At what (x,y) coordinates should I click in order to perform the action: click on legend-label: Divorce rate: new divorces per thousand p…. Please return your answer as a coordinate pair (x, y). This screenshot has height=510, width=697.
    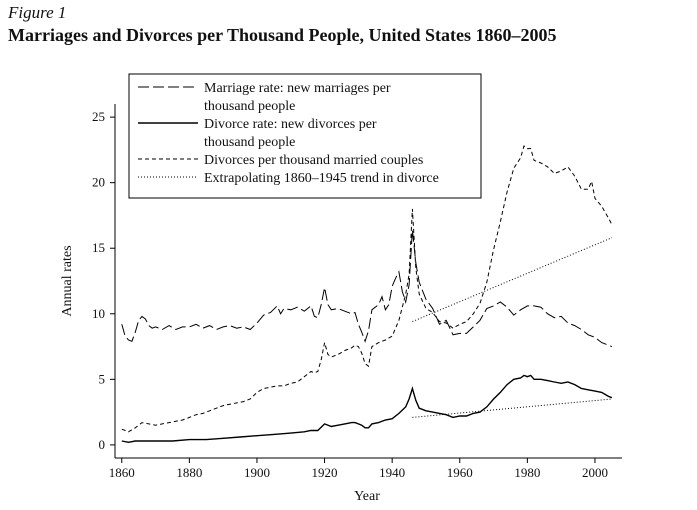
    Looking at the image, I should click on (290, 133).